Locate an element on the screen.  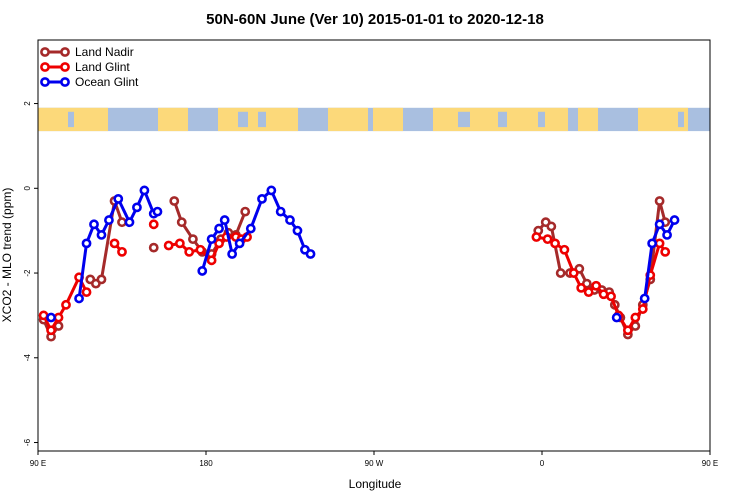
y-tick-label: 2 is located at coordinates (27, 103).